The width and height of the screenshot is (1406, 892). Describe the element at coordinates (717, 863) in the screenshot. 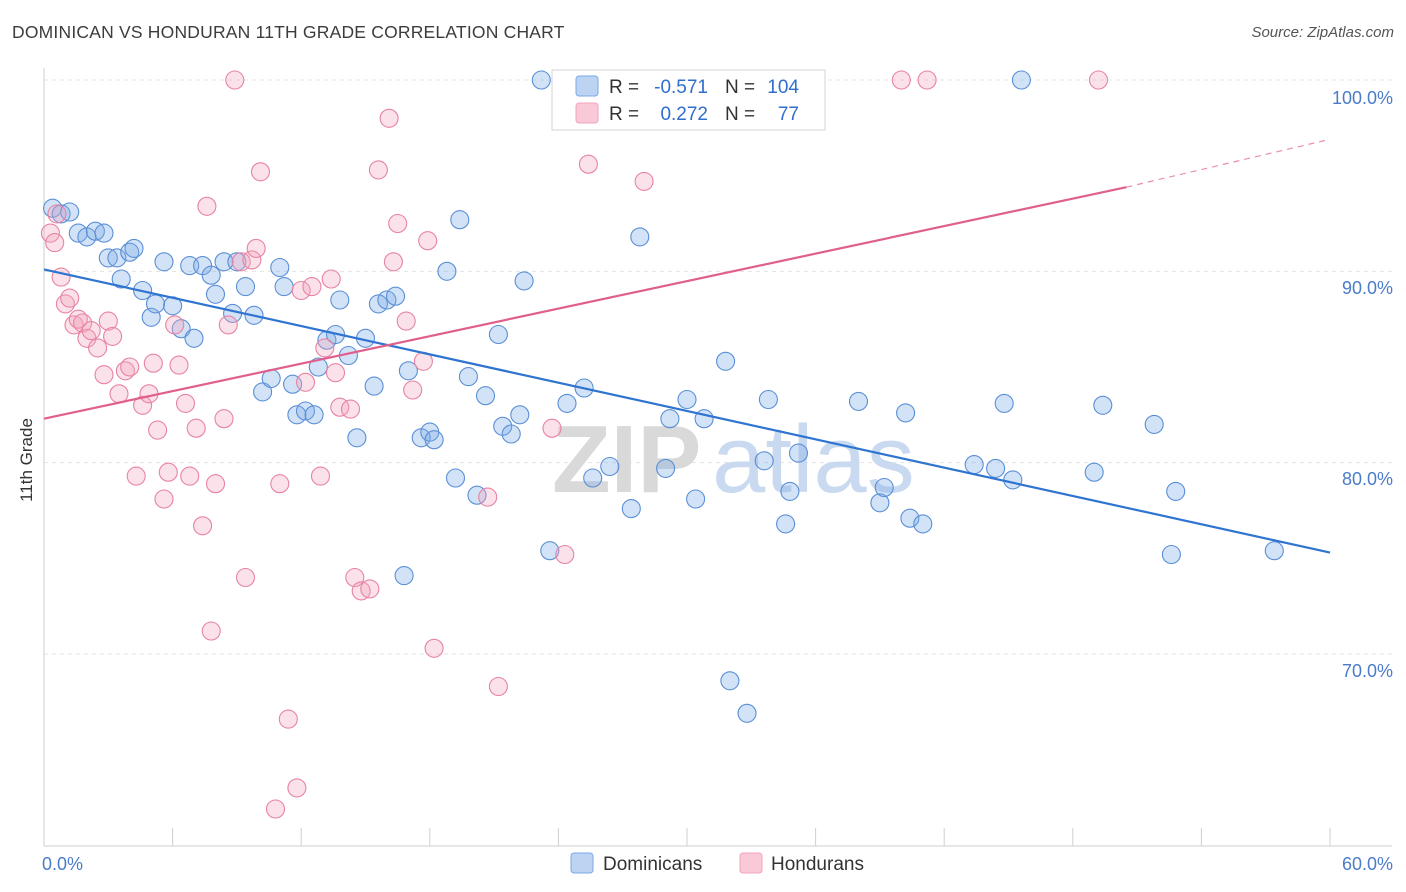

I see `series-legend: Dominicans Hondurans` at that location.